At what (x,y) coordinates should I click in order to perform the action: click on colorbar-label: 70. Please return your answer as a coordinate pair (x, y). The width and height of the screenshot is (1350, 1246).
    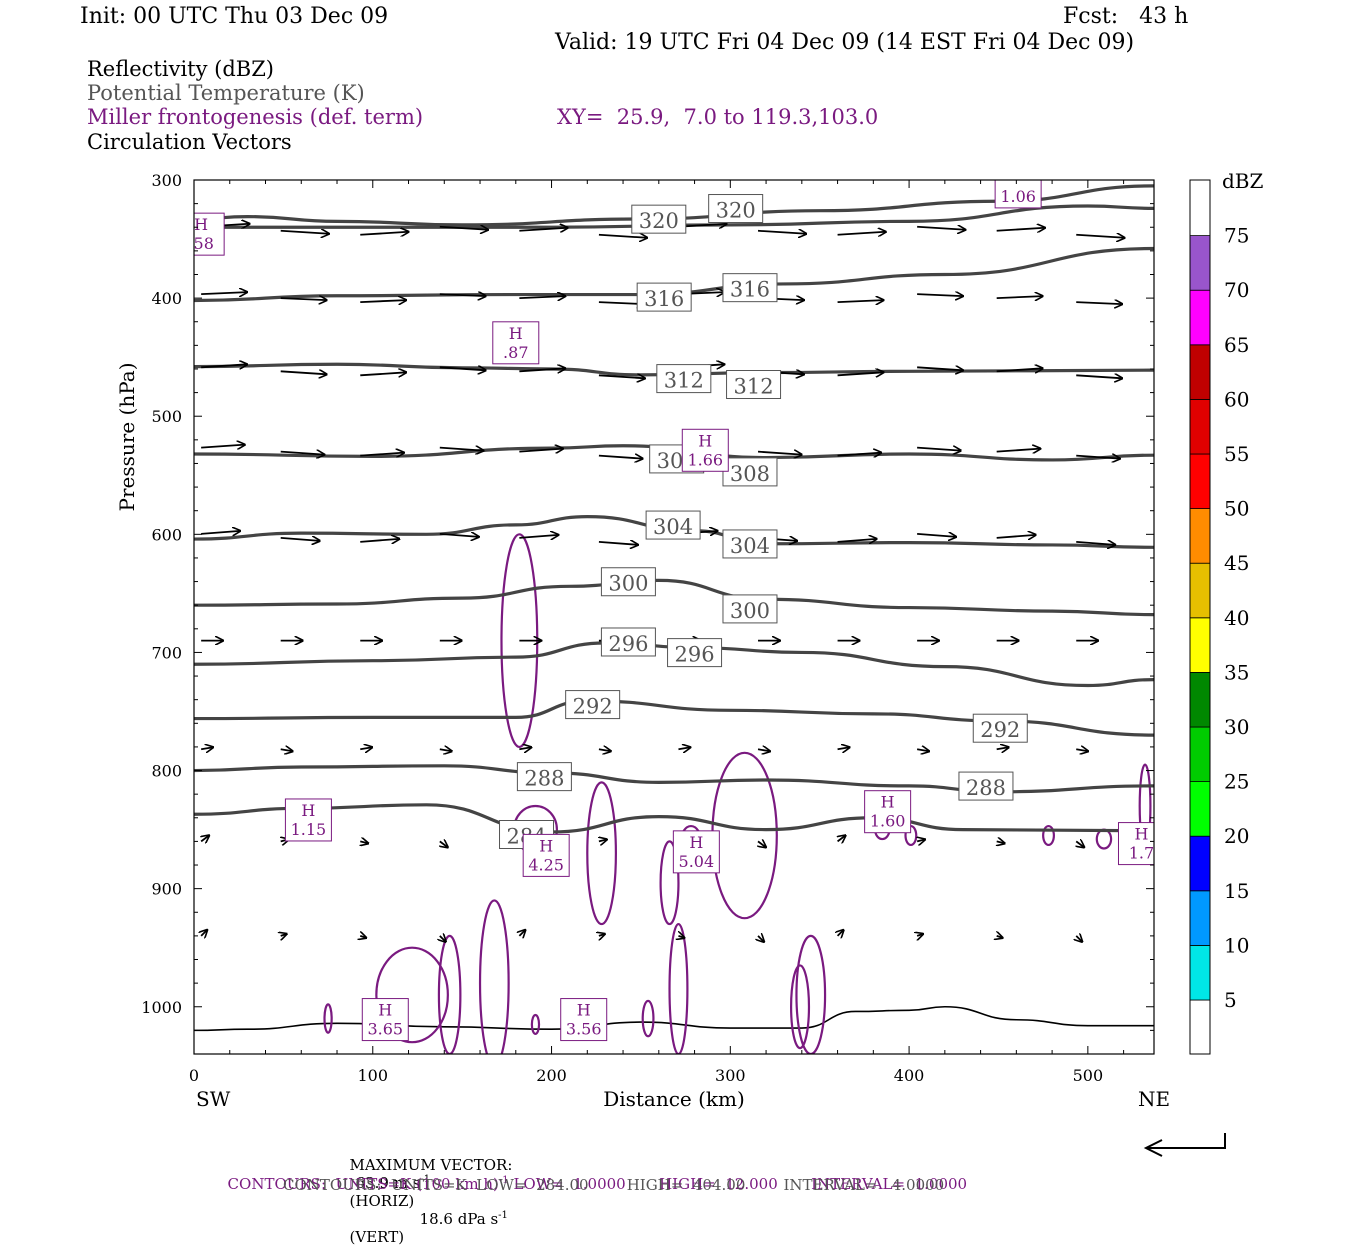
    Looking at the image, I should click on (1236, 290).